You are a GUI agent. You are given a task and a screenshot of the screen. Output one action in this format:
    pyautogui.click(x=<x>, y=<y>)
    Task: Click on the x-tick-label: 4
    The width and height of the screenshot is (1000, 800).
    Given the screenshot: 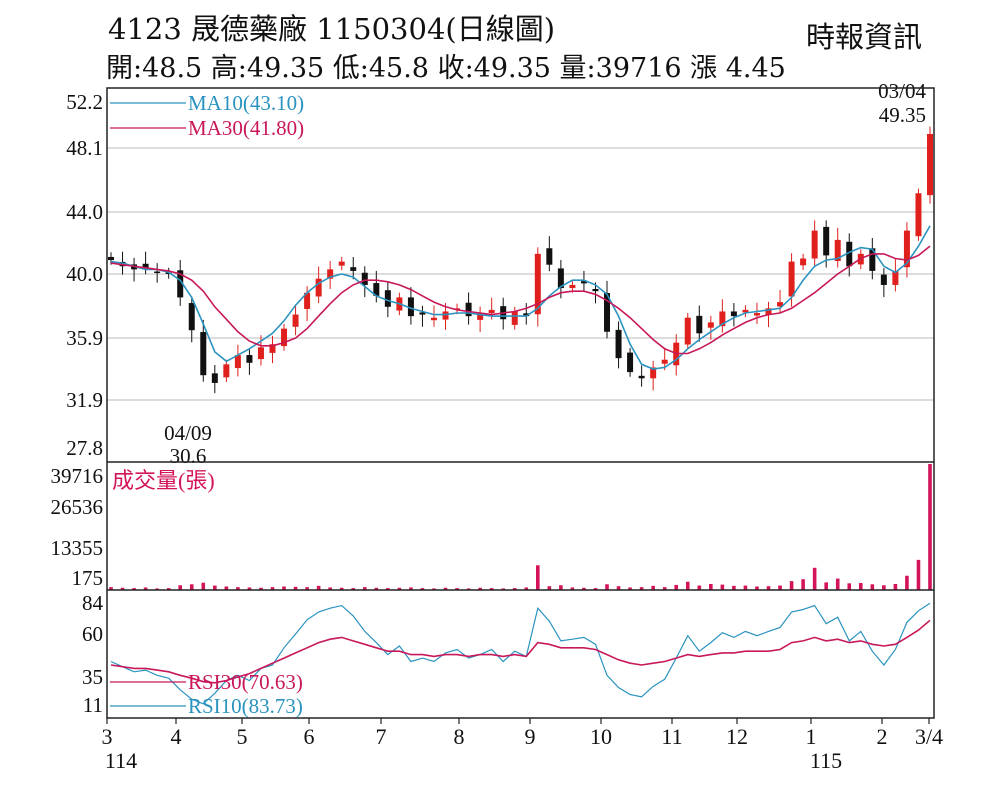 What is the action you would take?
    pyautogui.click(x=176, y=736)
    